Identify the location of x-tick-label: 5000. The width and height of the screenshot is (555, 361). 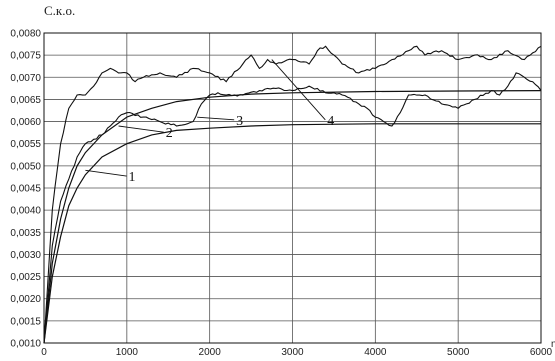
(458, 352).